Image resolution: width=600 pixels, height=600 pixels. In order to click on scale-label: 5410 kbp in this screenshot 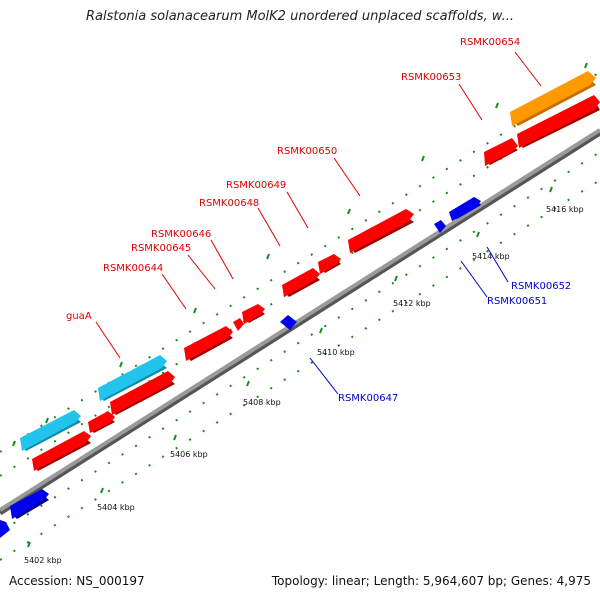, I will do `click(336, 352)`.